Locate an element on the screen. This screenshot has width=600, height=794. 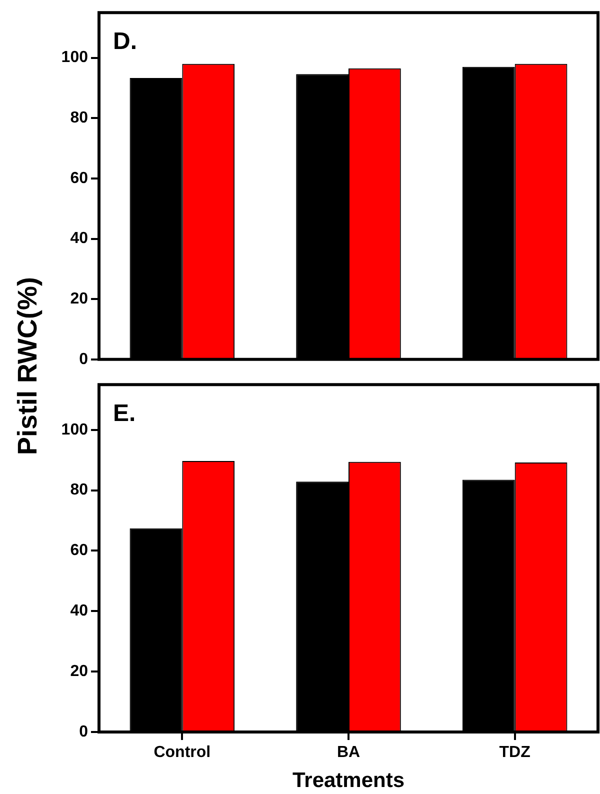
text: D. is located at coordinates (125, 42).